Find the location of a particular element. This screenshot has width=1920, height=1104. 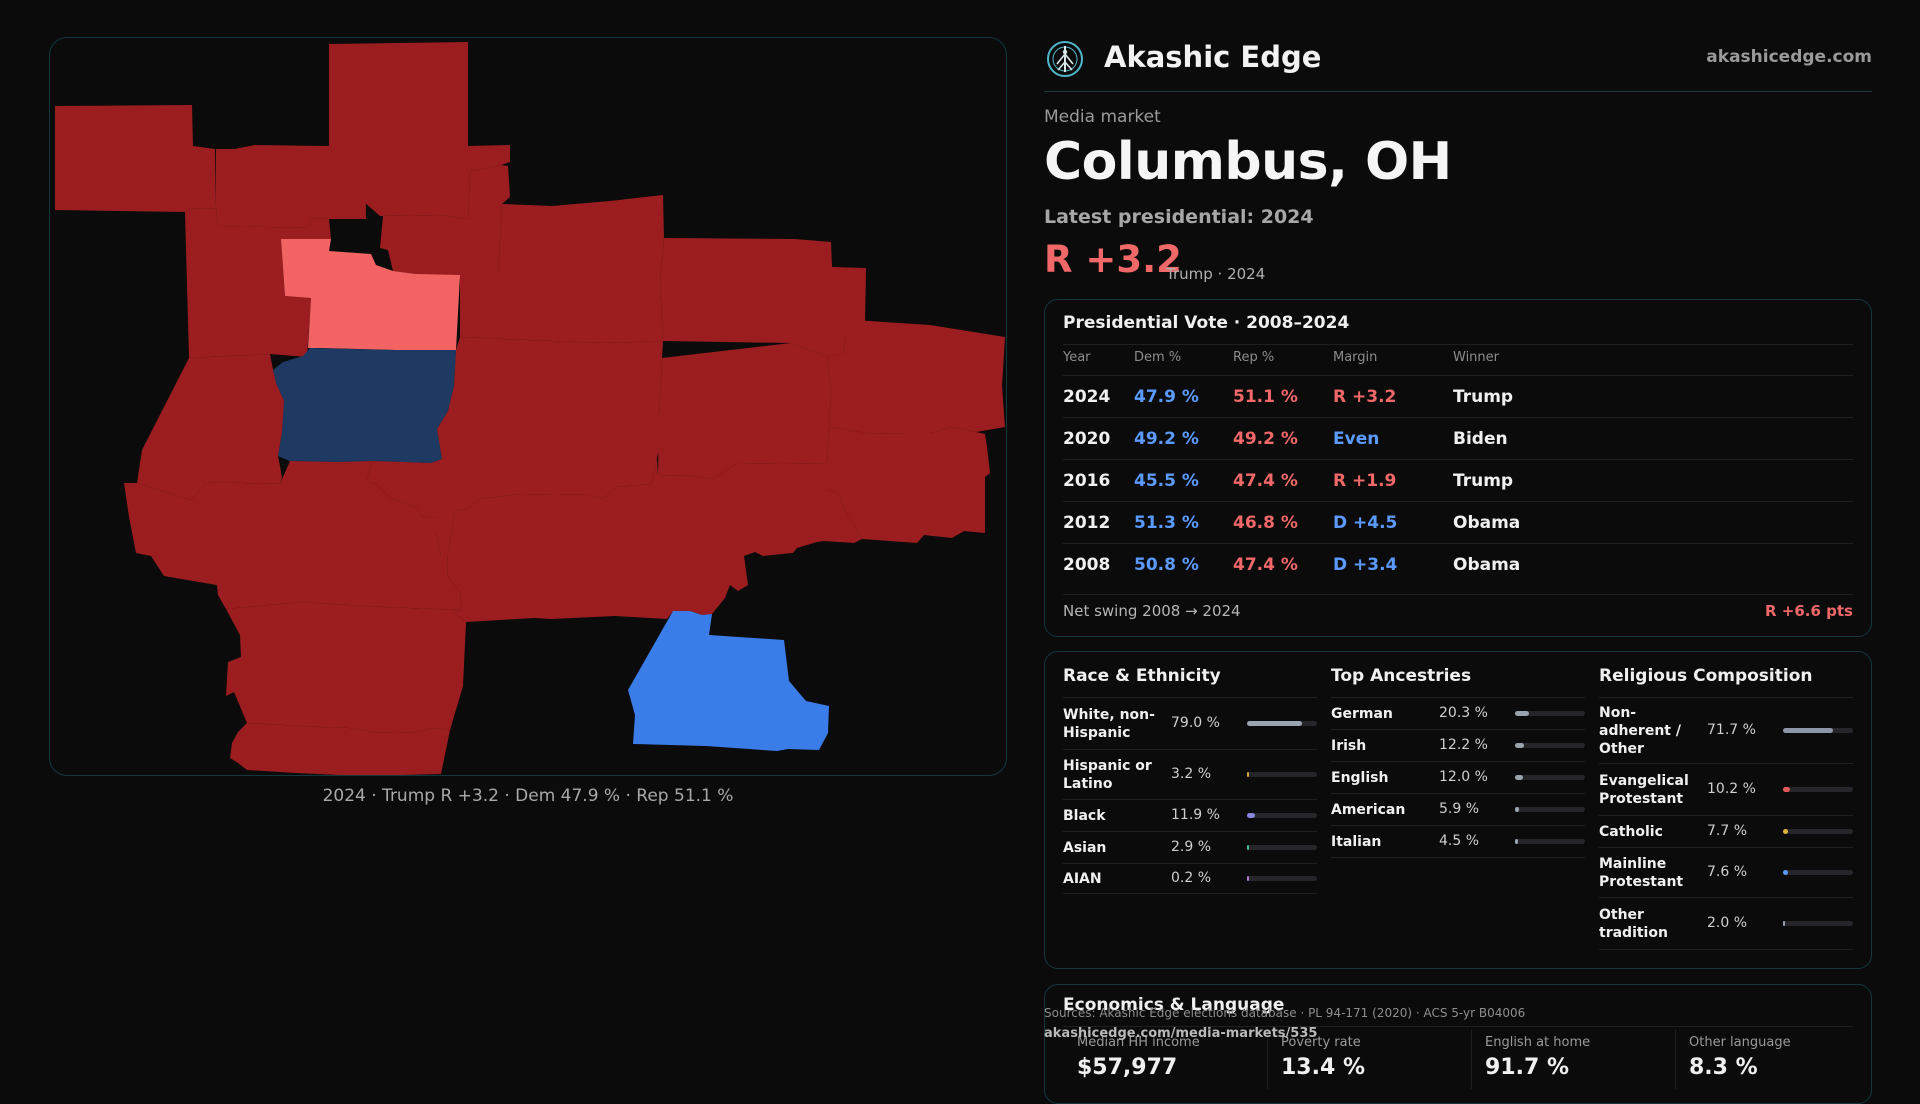

religion-row: Non-adherent / Other 71.7 % is located at coordinates (1726, 731).